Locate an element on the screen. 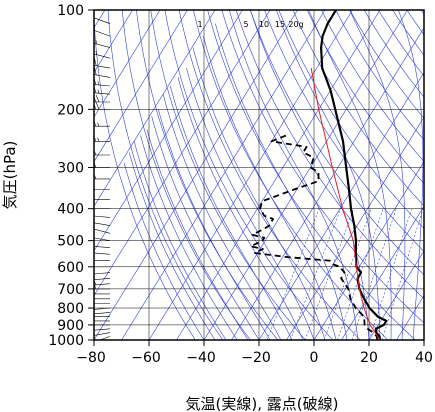 This screenshot has height=412, width=435. y-tick-label: 900 is located at coordinates (70, 326).